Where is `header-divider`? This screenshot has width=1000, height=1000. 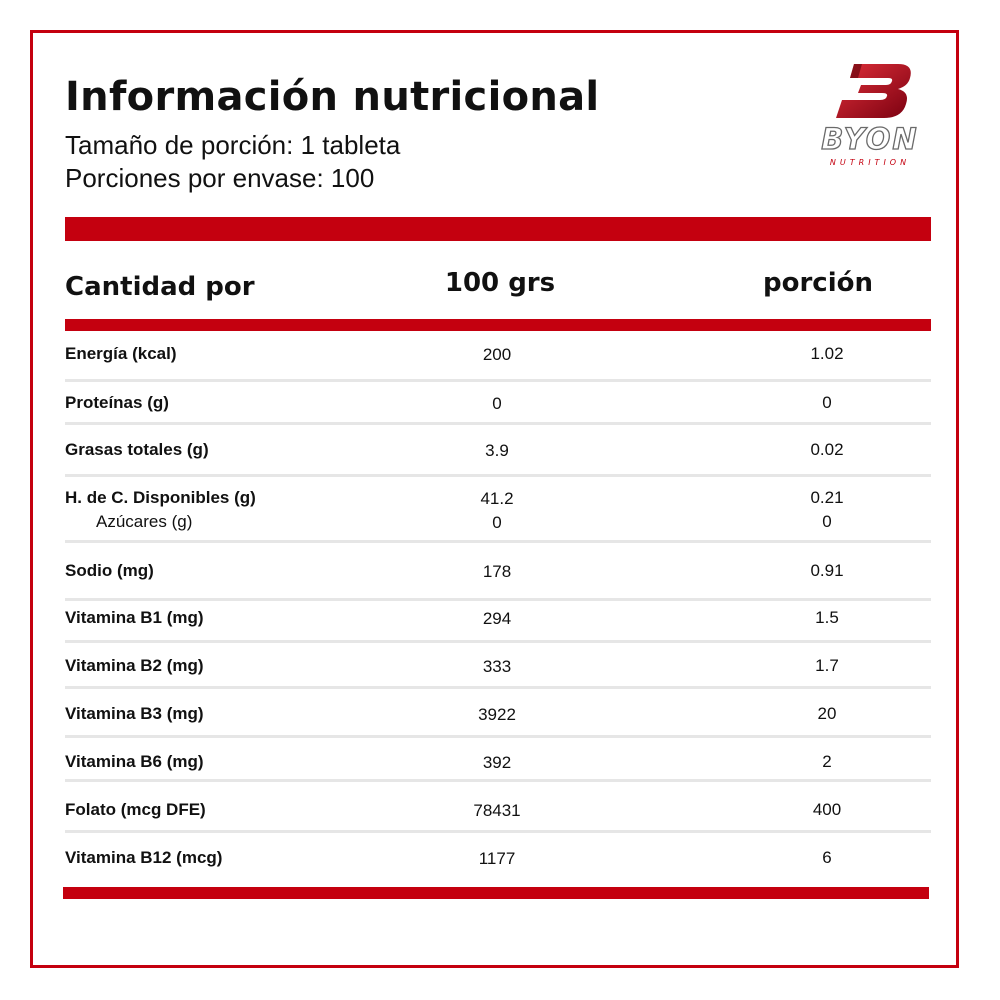
header-divider is located at coordinates (498, 229).